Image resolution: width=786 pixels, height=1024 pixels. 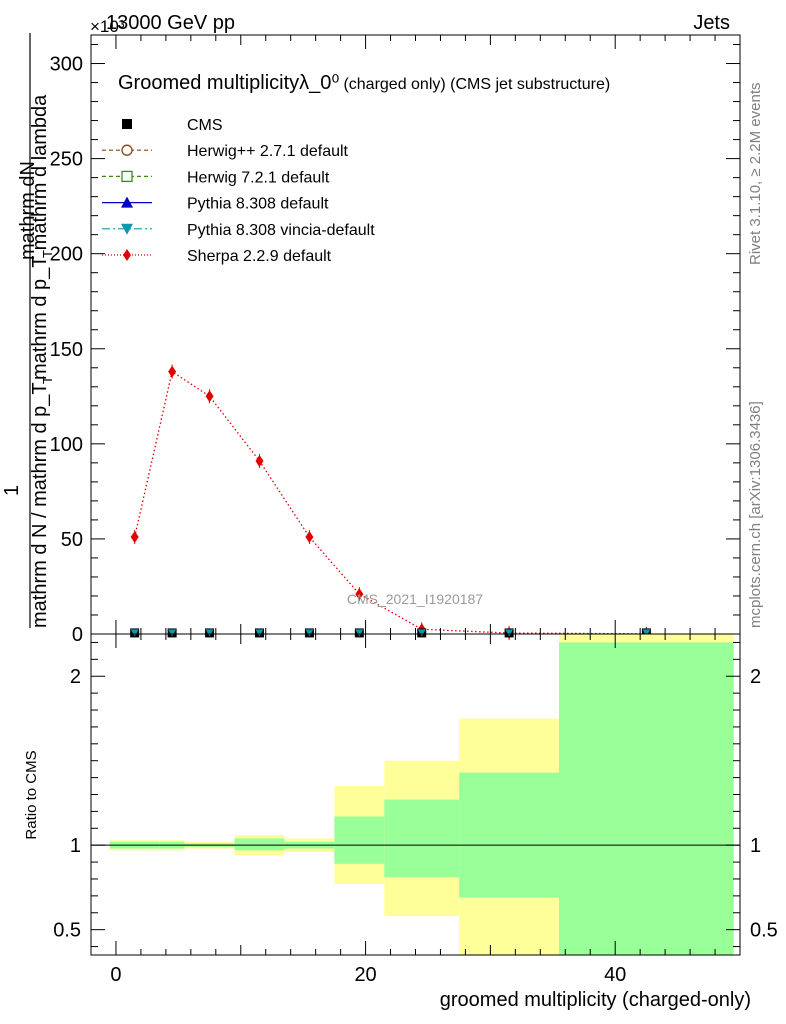 What do you see at coordinates (47, 380) in the screenshot?
I see `ylabel-sub2: T` at bounding box center [47, 380].